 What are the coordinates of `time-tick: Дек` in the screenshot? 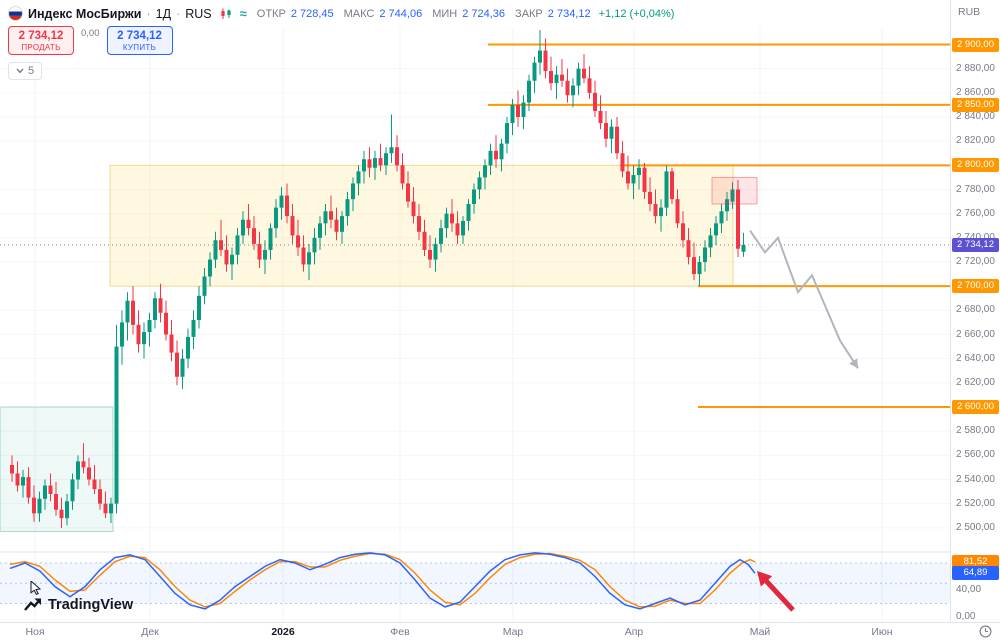 It's located at (150, 632).